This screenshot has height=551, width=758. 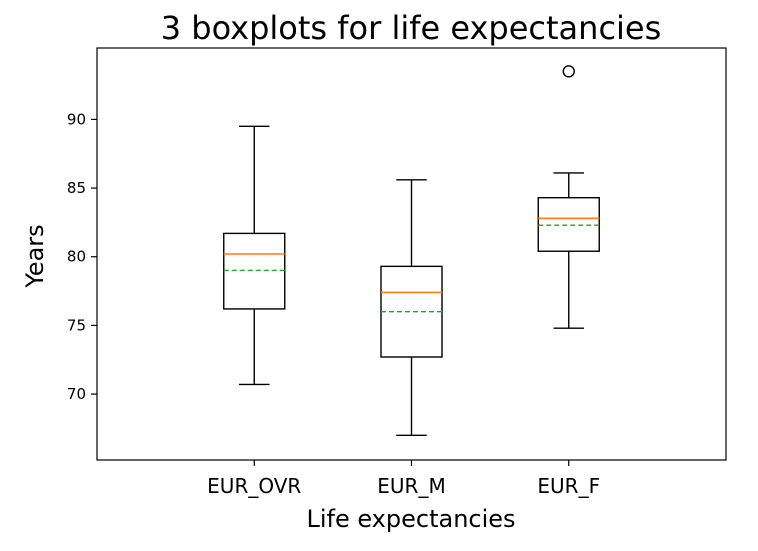 What do you see at coordinates (411, 28) in the screenshot?
I see `chart-title: 3 boxplots for life expectancies` at bounding box center [411, 28].